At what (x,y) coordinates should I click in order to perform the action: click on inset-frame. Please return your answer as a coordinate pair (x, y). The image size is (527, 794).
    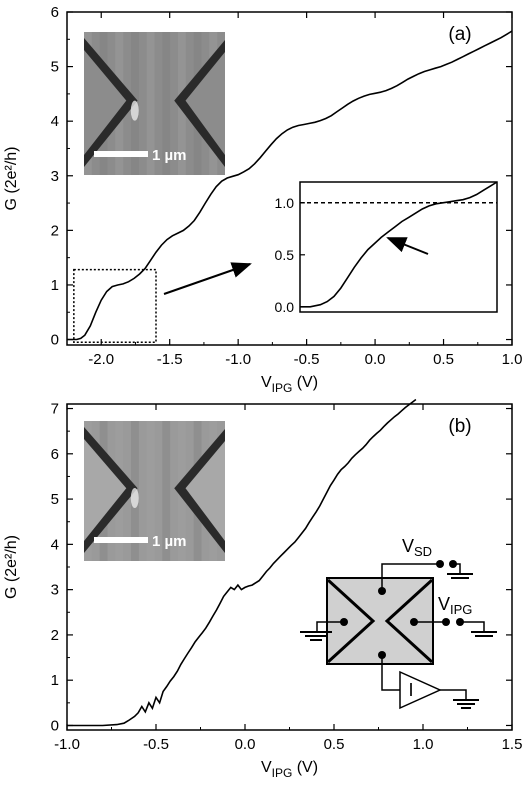
    Looking at the image, I should click on (398, 247).